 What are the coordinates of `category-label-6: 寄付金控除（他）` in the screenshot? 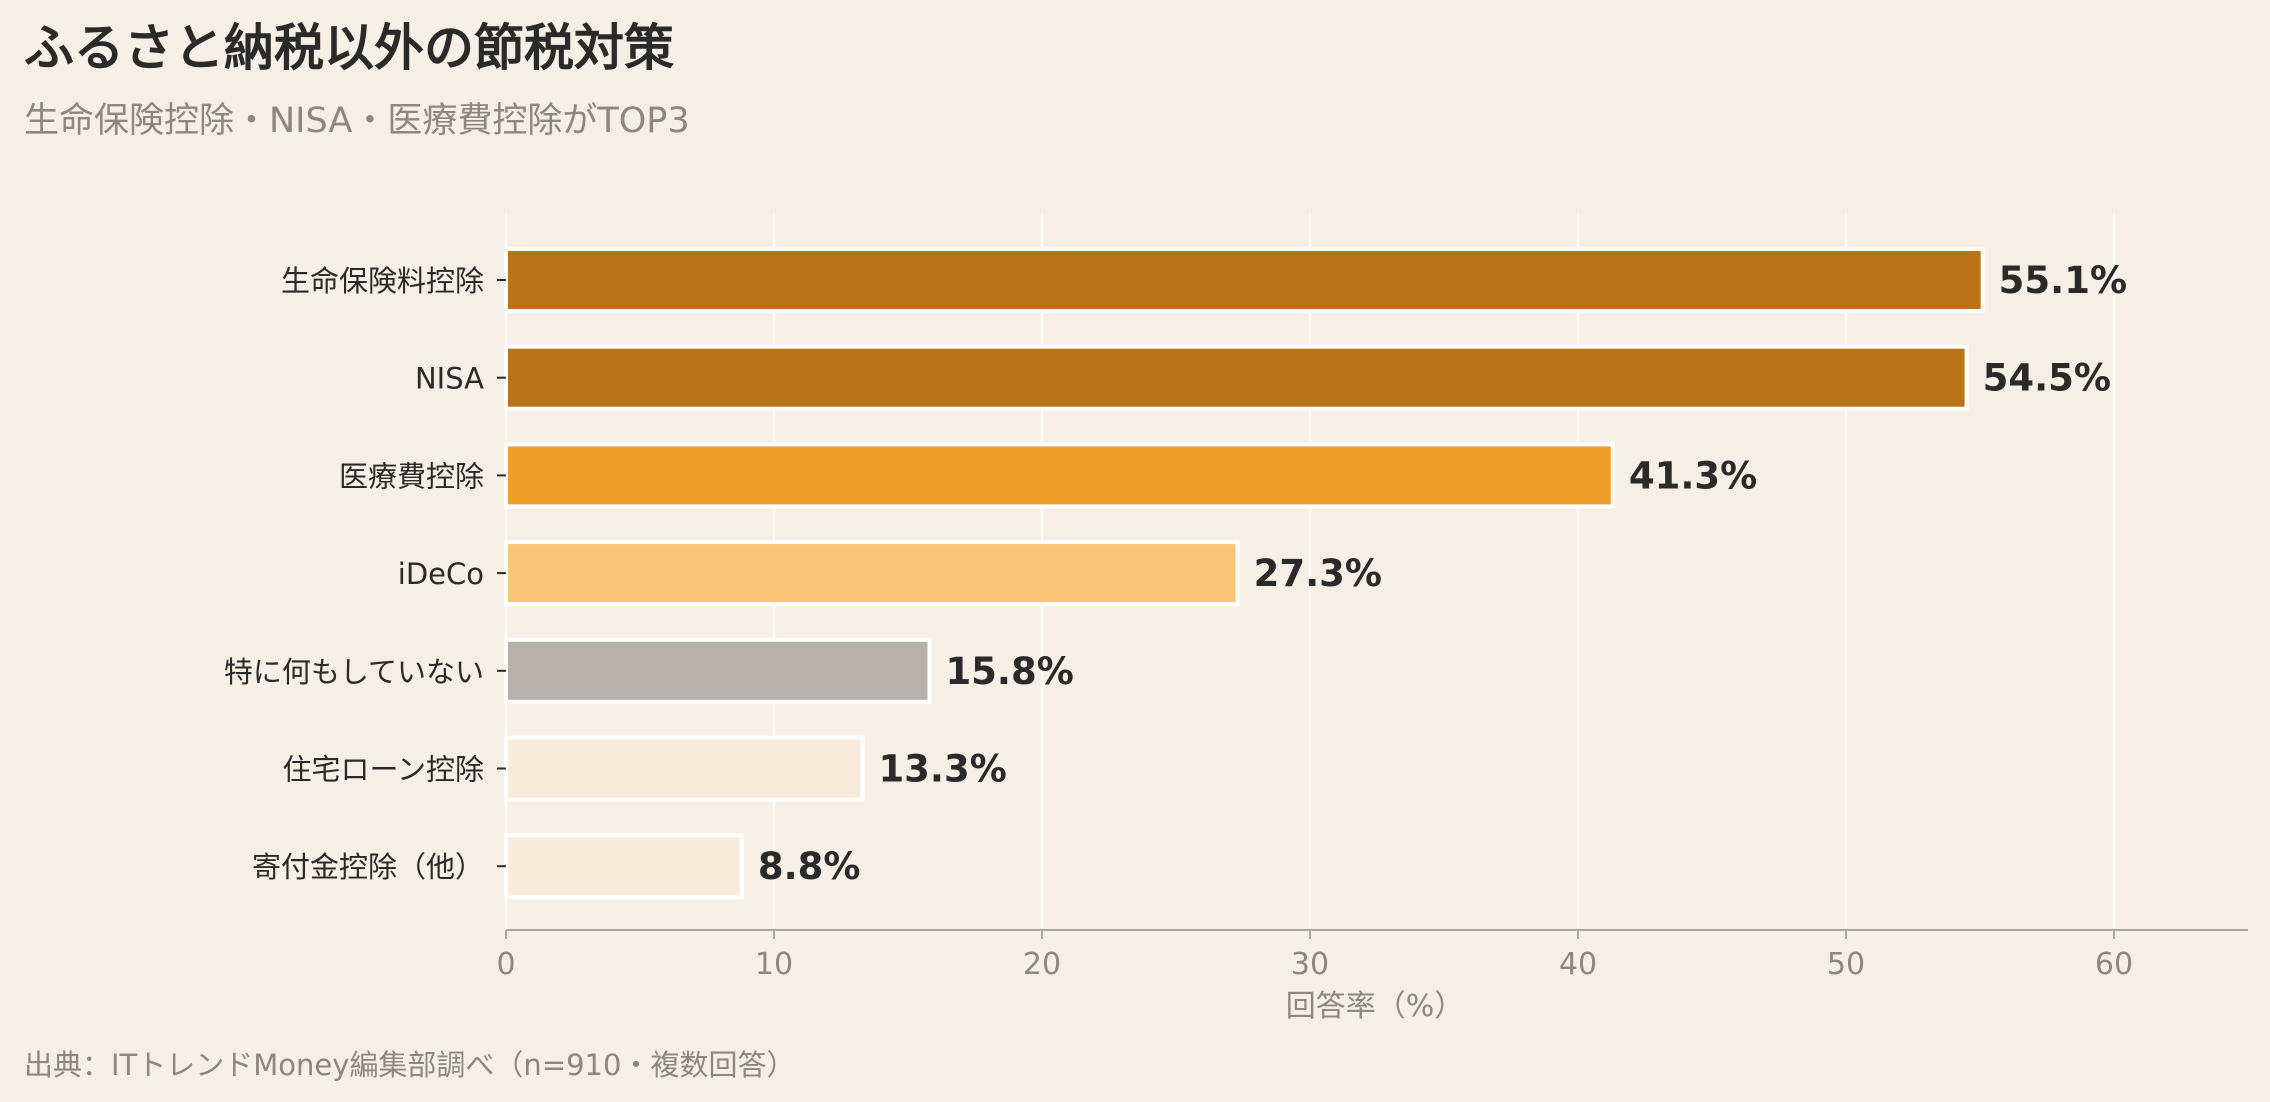 It's located at (368, 867).